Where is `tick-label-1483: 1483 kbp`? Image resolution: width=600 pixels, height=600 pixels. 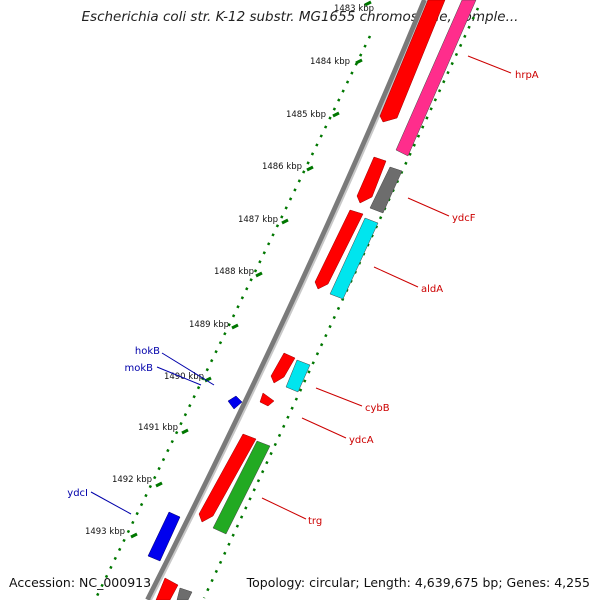 tick-label-1483: 1483 kbp is located at coordinates (354, 9).